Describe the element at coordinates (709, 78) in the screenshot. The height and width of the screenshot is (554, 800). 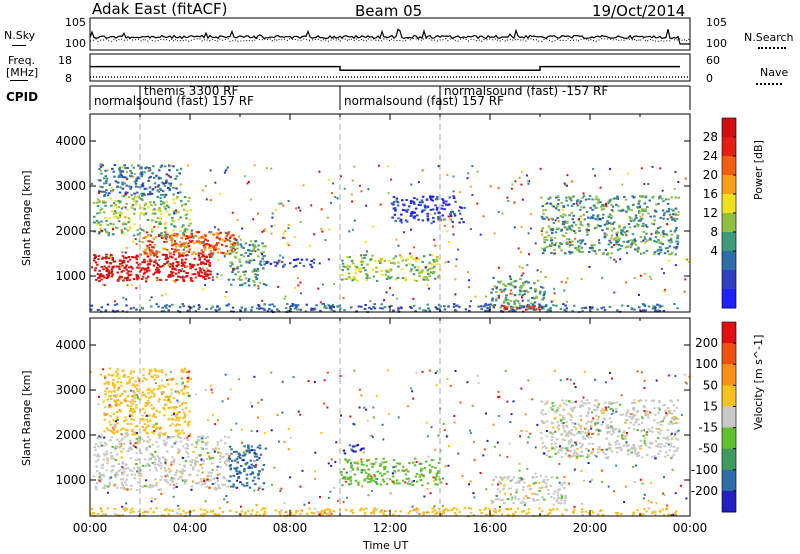
I see `nave-tick-low: 0` at that location.